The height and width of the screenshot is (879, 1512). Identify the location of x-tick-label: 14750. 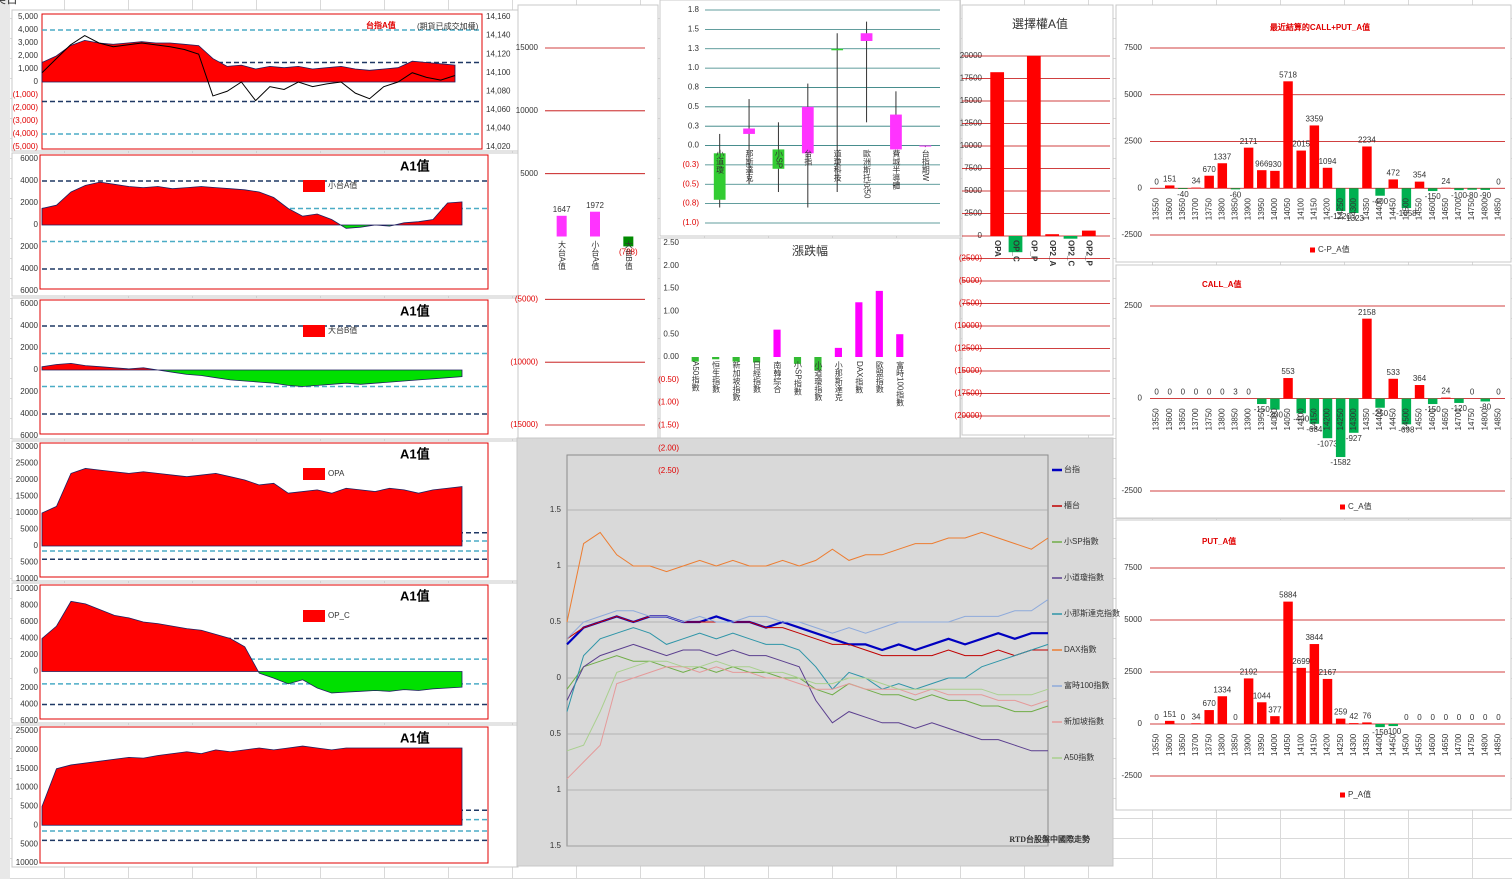
(1471, 744).